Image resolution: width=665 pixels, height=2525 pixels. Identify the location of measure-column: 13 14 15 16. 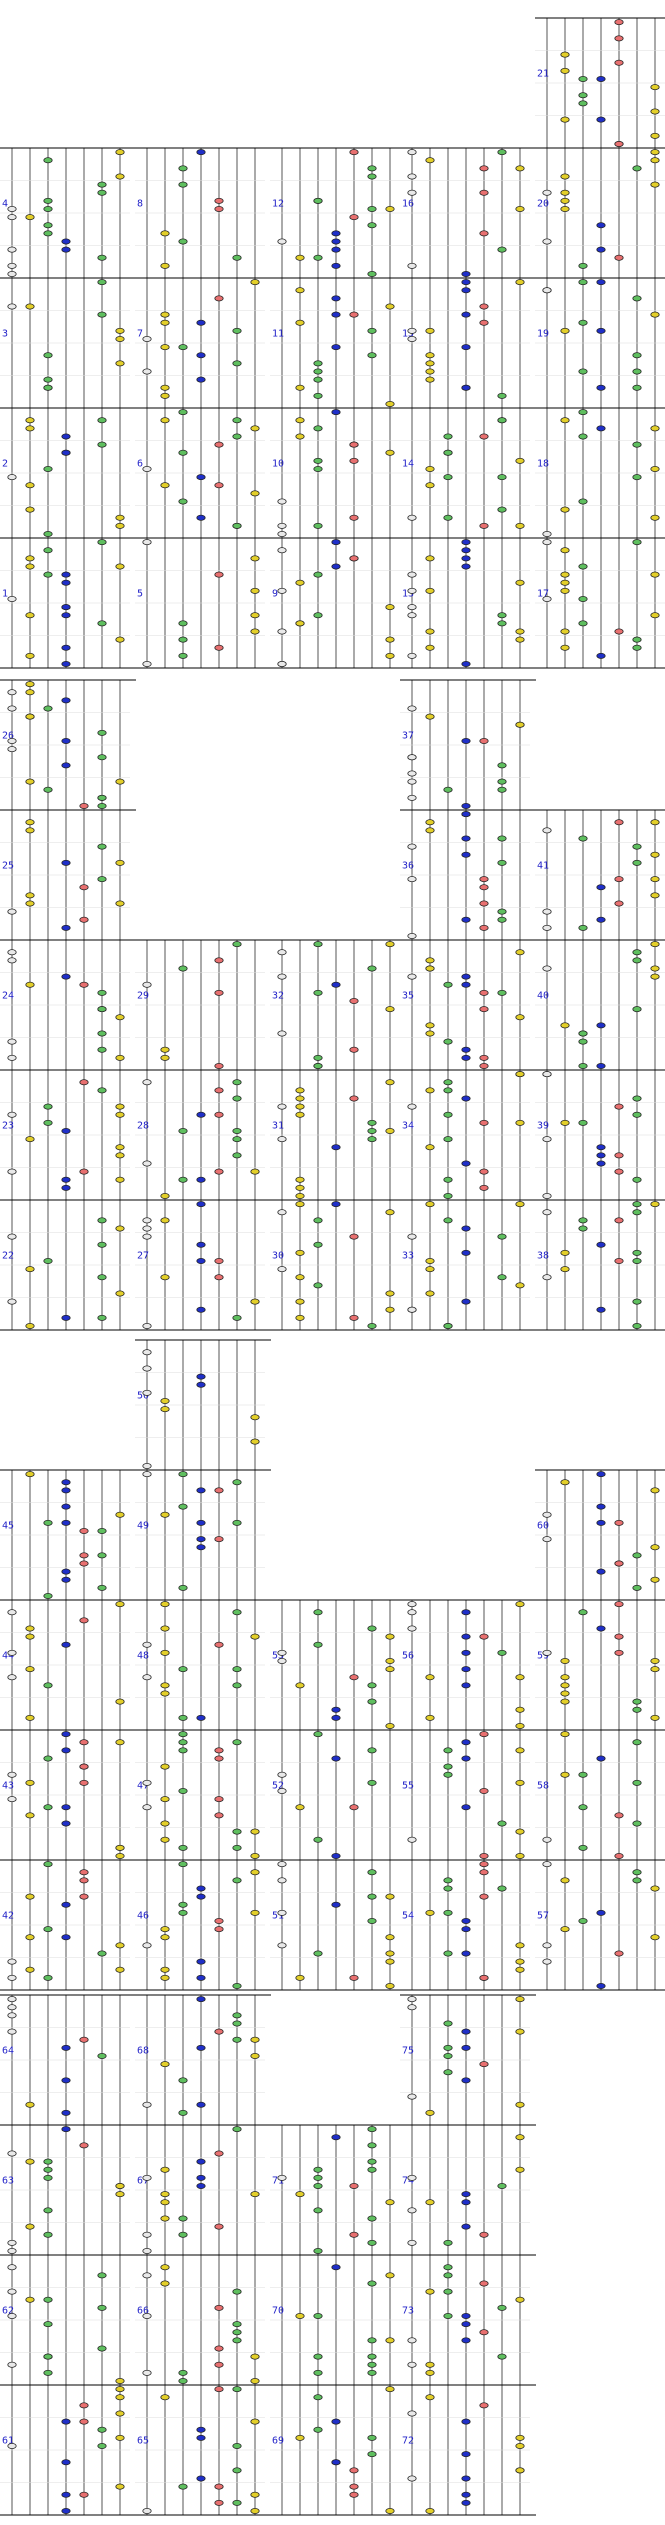
(468, 408).